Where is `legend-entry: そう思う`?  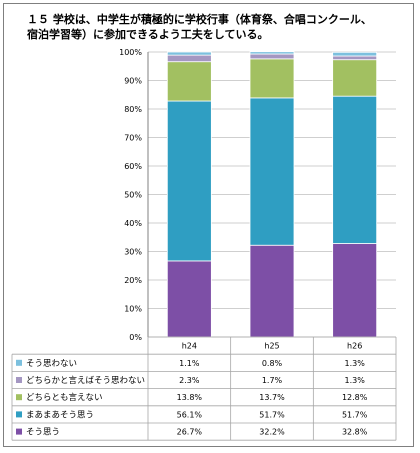 legend-entry: そう思う is located at coordinates (43, 433).